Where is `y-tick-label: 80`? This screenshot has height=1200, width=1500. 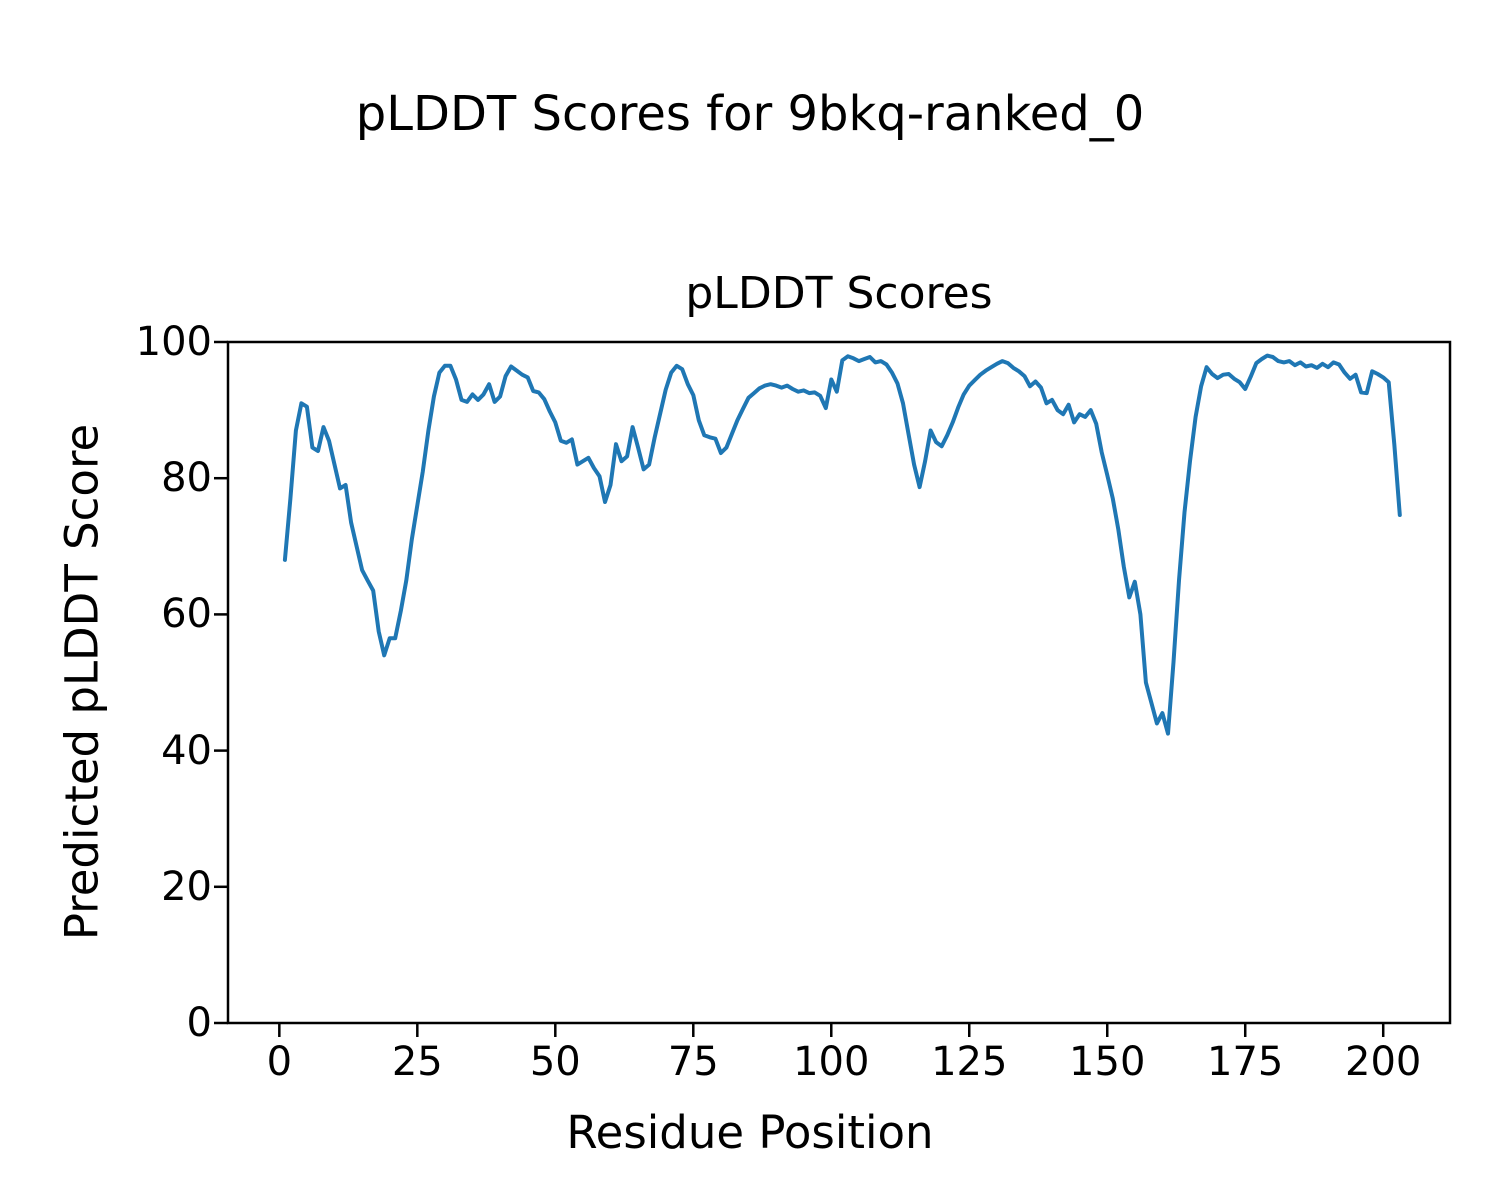 y-tick-label: 80 is located at coordinates (186, 478).